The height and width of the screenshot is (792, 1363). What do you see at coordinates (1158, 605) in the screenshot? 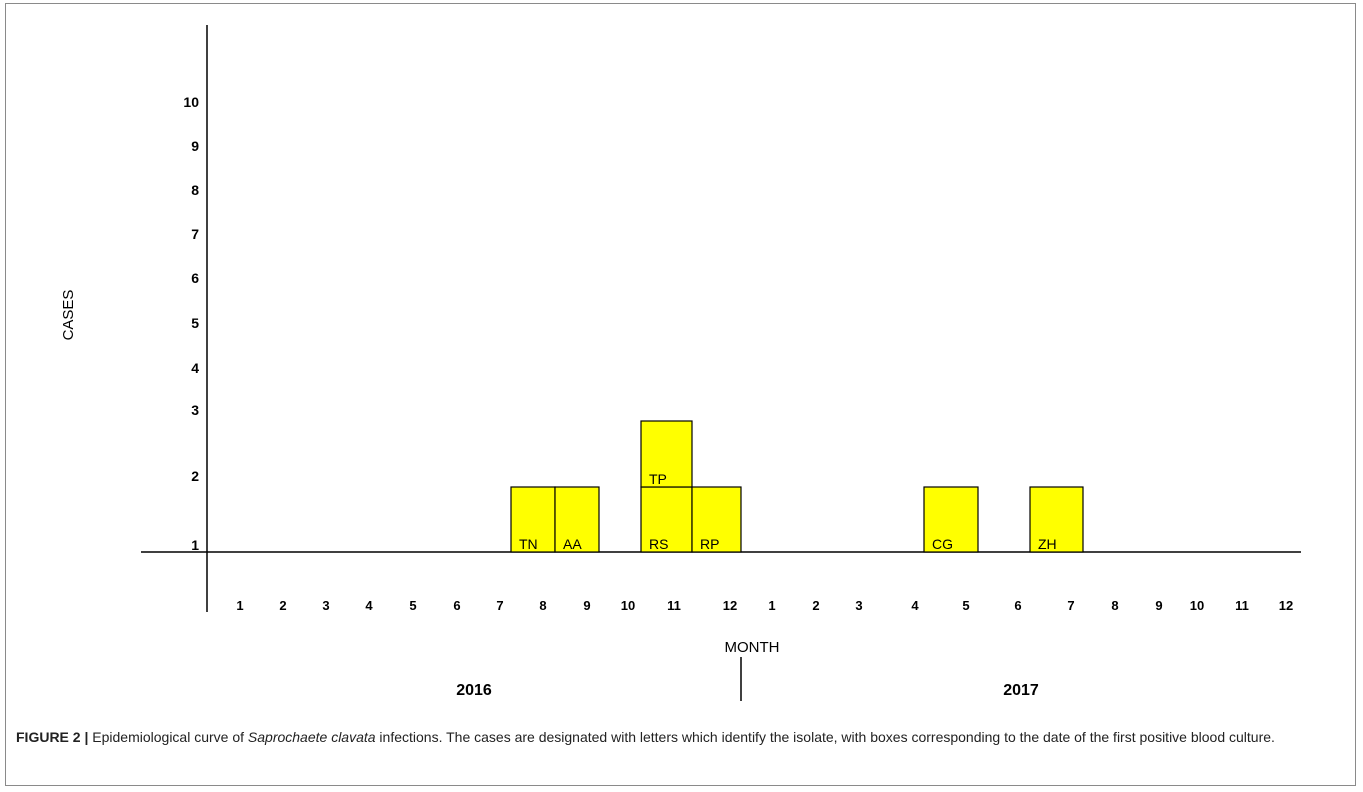
I see `x-tick-2017-9: 9` at bounding box center [1158, 605].